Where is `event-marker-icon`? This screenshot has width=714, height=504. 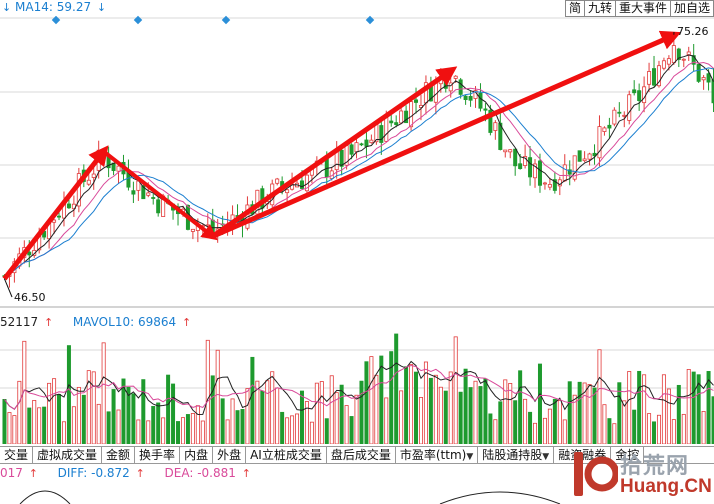 event-marker-icon is located at coordinates (56, 20).